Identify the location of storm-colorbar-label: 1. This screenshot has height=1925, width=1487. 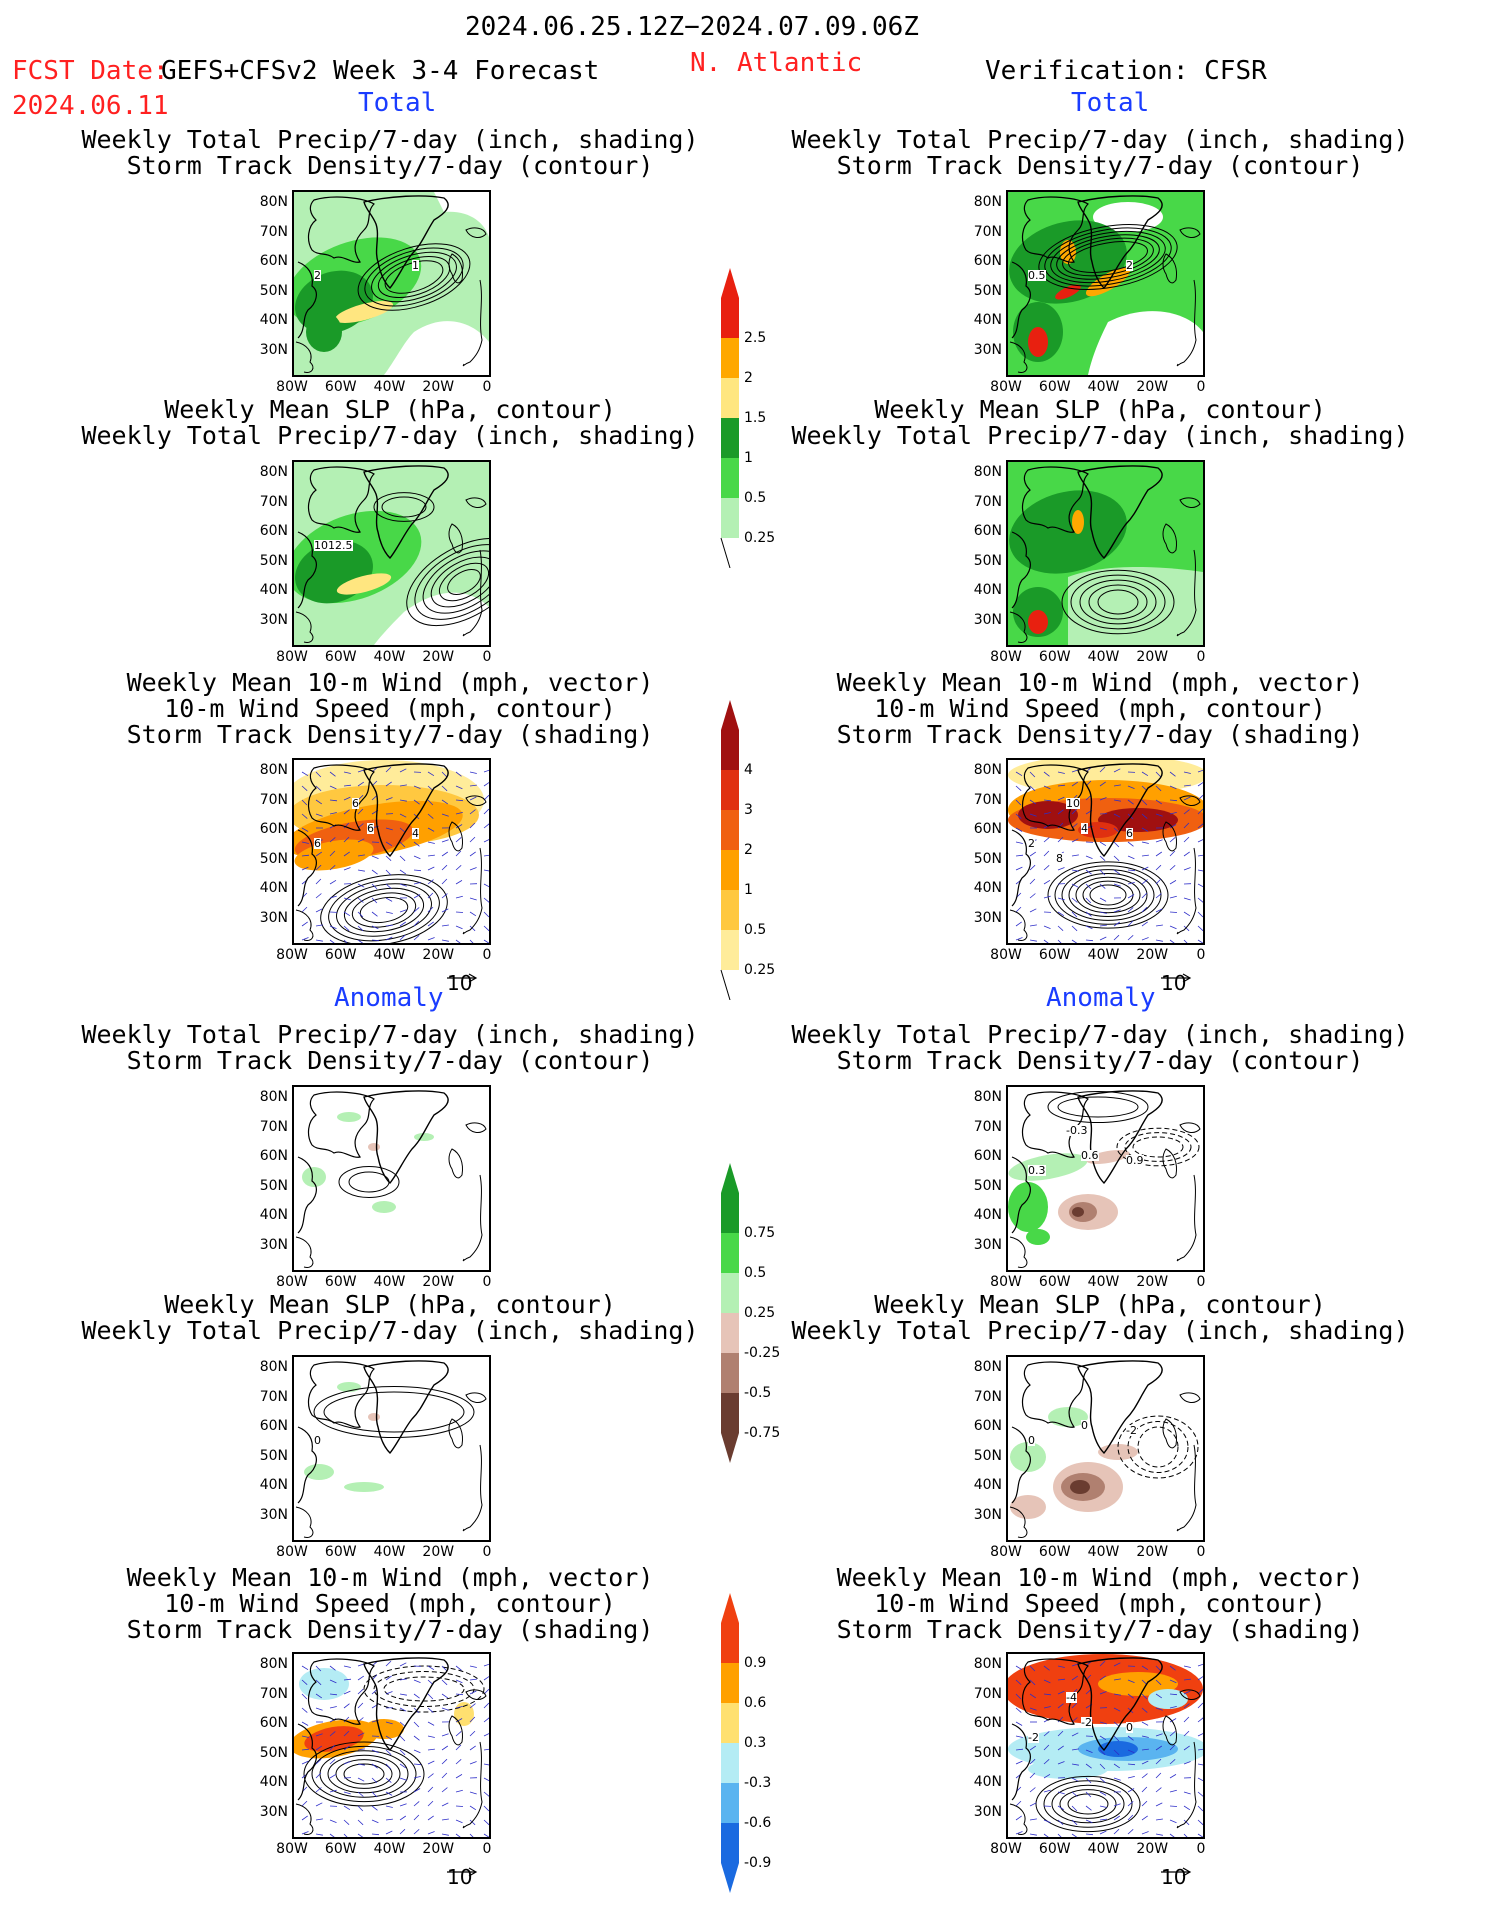
(748, 890).